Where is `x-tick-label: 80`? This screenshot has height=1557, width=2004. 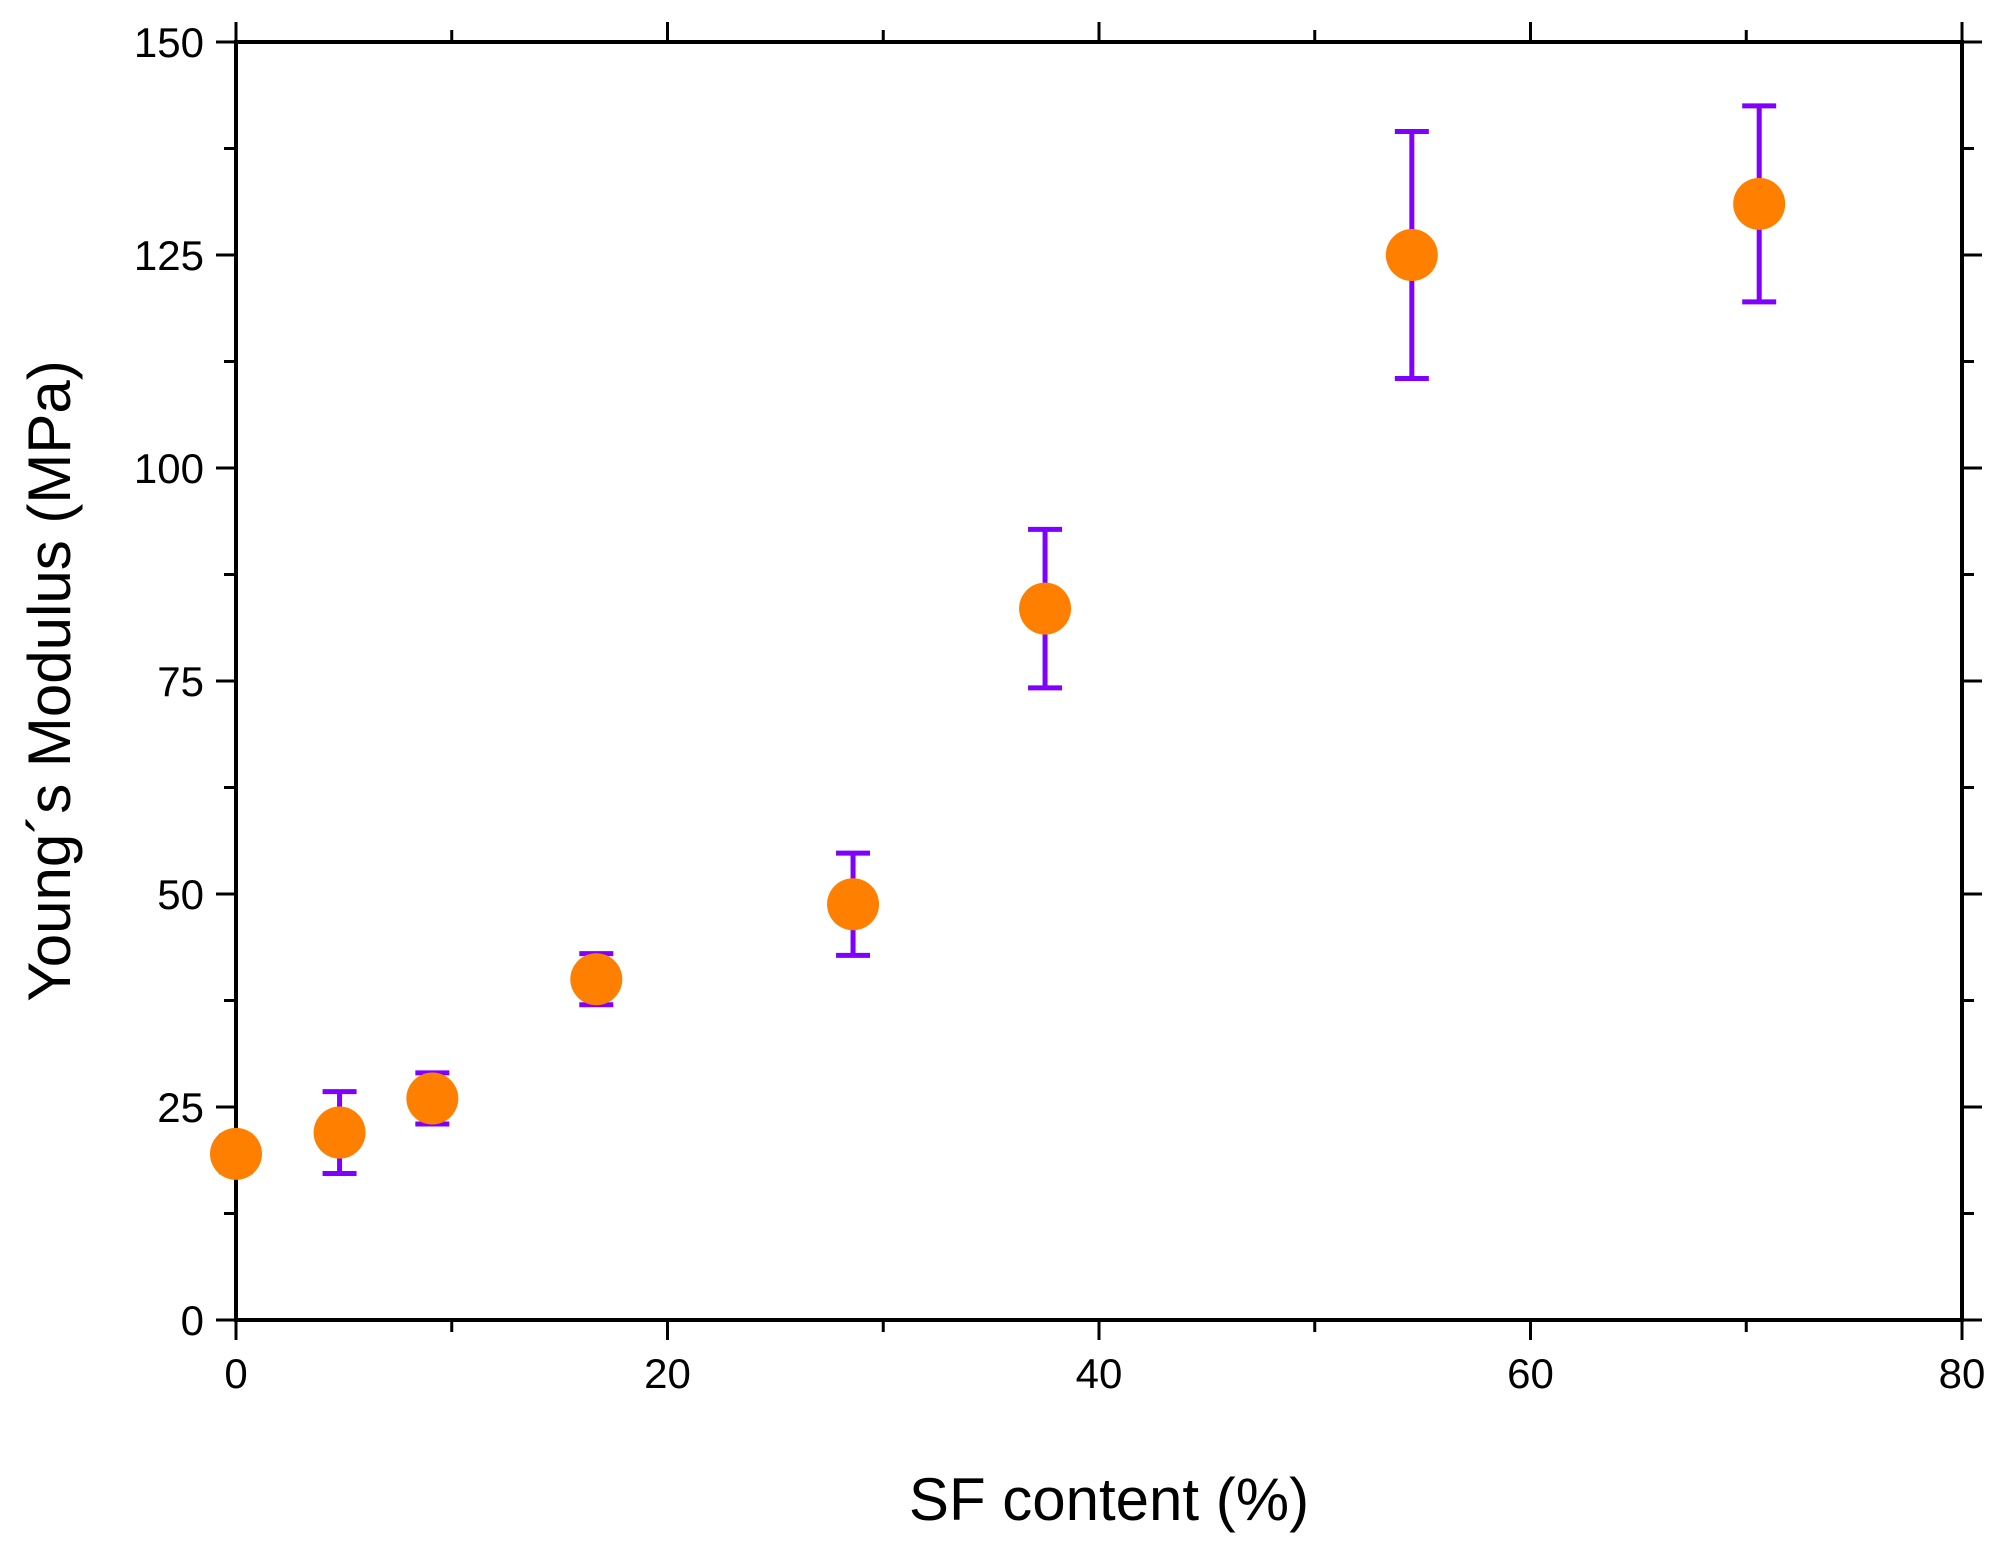
x-tick-label: 80 is located at coordinates (1962, 1373).